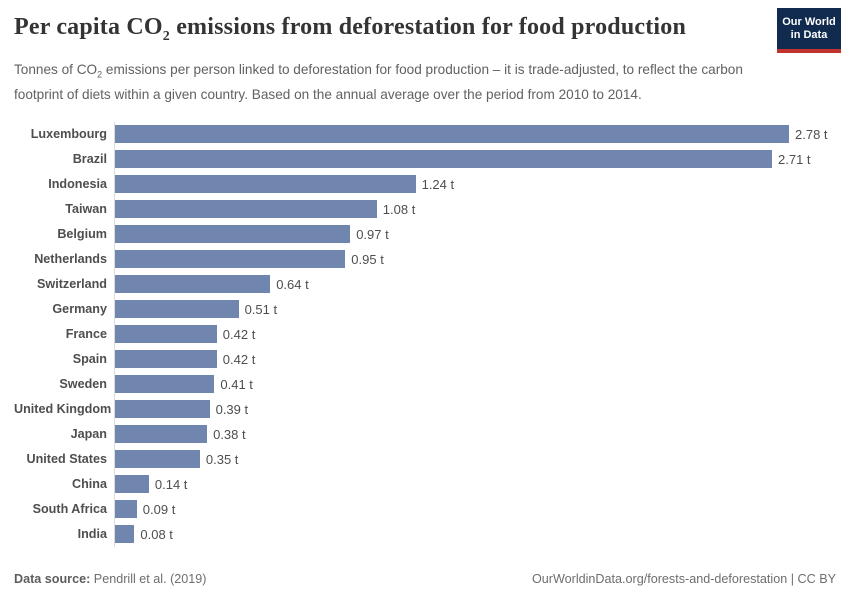  Describe the element at coordinates (232, 409) in the screenshot. I see `value-label: 0.39 t` at that location.